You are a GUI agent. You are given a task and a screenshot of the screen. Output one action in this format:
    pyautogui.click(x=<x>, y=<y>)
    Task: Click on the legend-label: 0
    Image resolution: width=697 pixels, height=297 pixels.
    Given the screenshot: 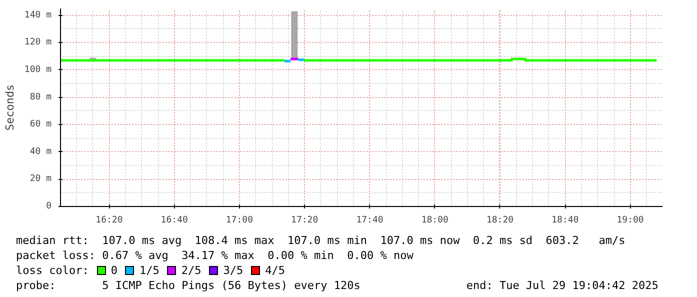 What is the action you would take?
    pyautogui.click(x=114, y=270)
    